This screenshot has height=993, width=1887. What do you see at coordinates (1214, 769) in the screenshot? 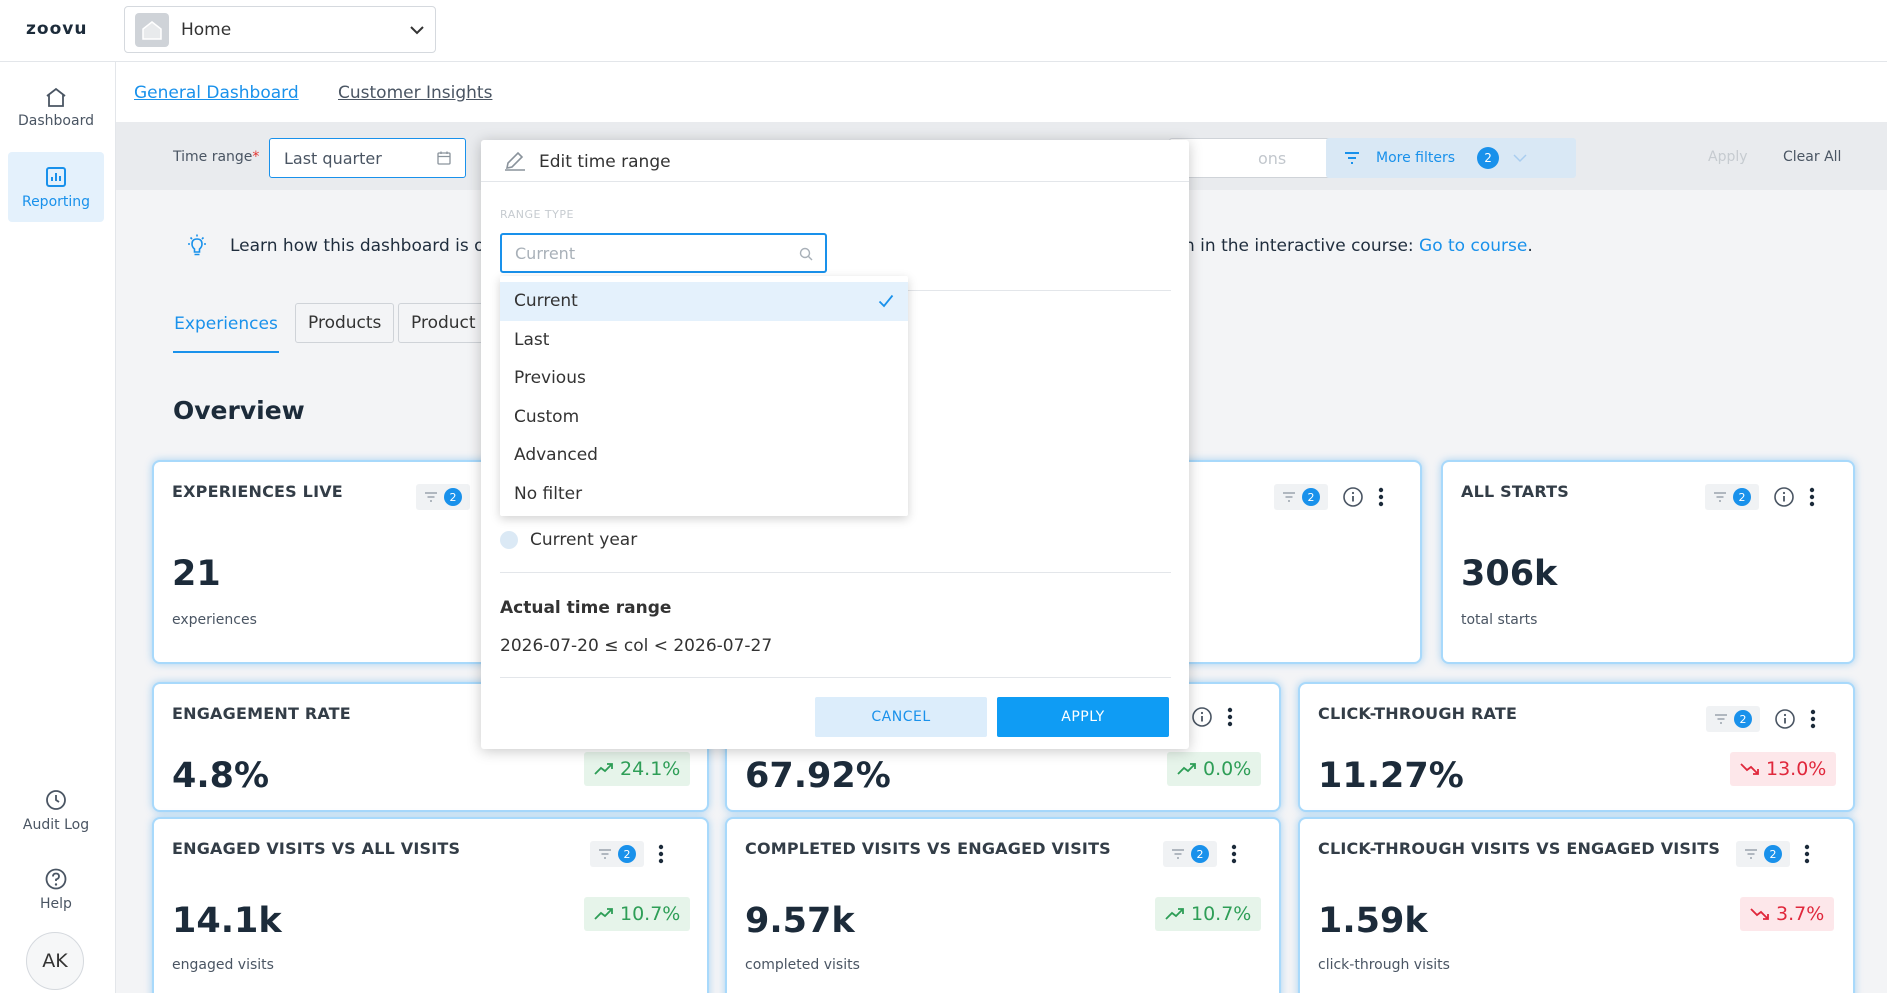
I see `delta-badge: 0.0%` at bounding box center [1214, 769].